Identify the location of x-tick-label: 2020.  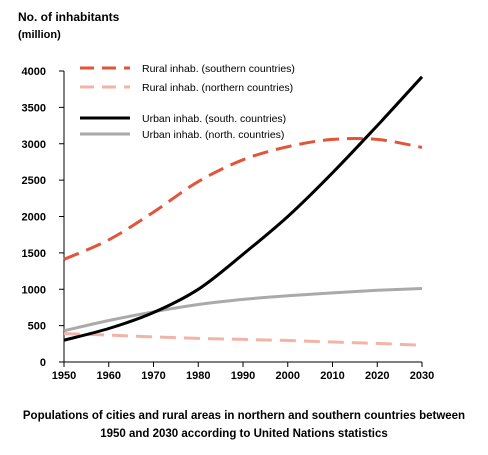
(377, 376).